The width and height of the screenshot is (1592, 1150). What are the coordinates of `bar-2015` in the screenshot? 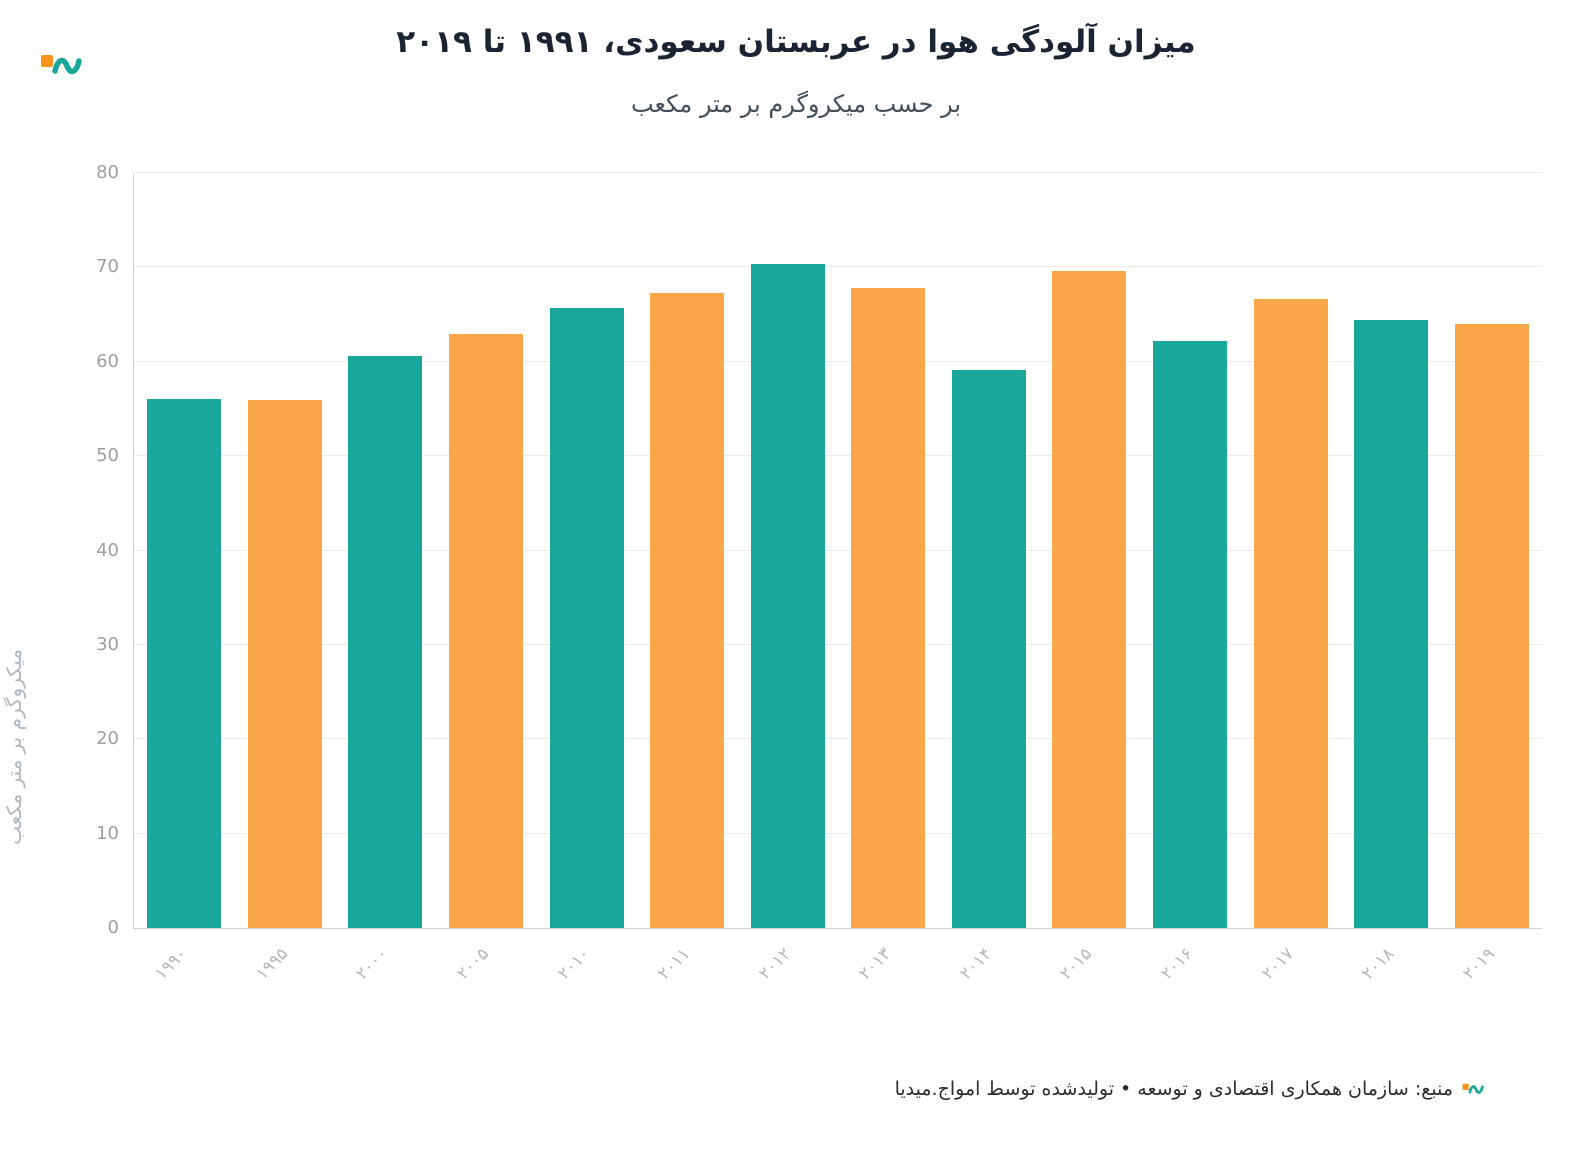 It's located at (1089, 599).